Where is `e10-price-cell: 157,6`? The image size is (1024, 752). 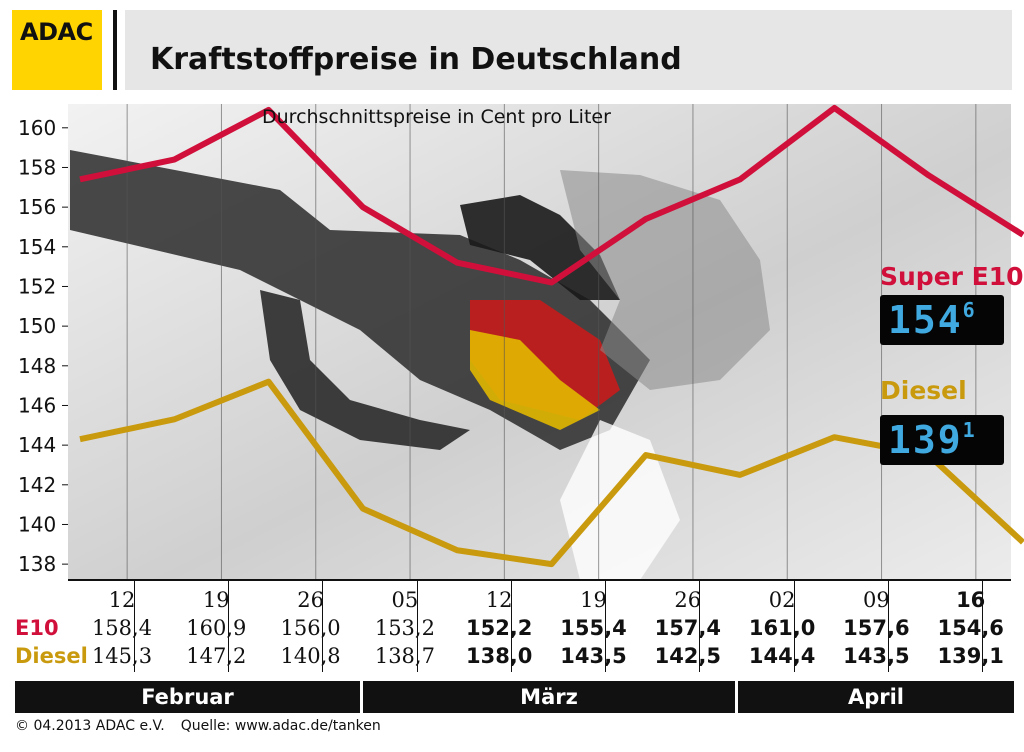
e10-price-cell: 157,6 is located at coordinates (876, 628).